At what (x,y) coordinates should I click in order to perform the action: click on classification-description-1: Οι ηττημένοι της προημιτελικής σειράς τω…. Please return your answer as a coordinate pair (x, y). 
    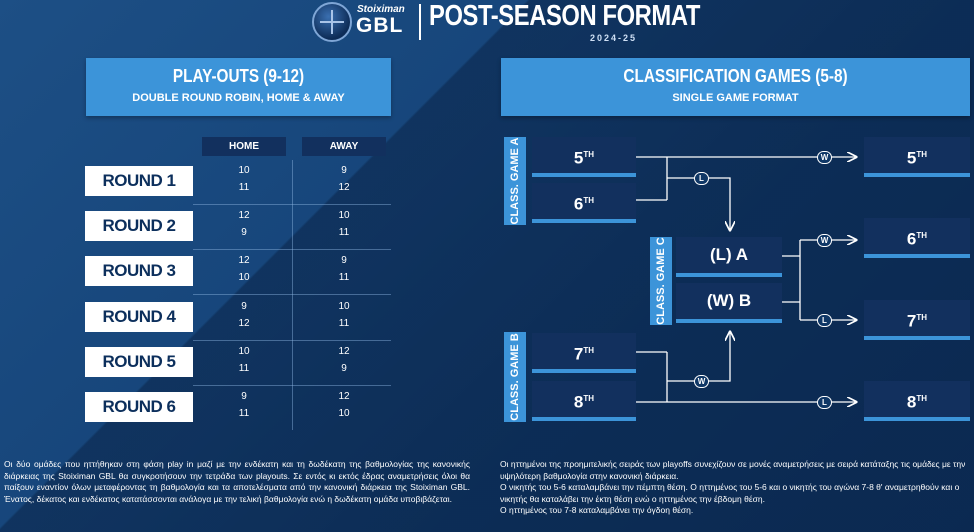
    Looking at the image, I should click on (733, 470).